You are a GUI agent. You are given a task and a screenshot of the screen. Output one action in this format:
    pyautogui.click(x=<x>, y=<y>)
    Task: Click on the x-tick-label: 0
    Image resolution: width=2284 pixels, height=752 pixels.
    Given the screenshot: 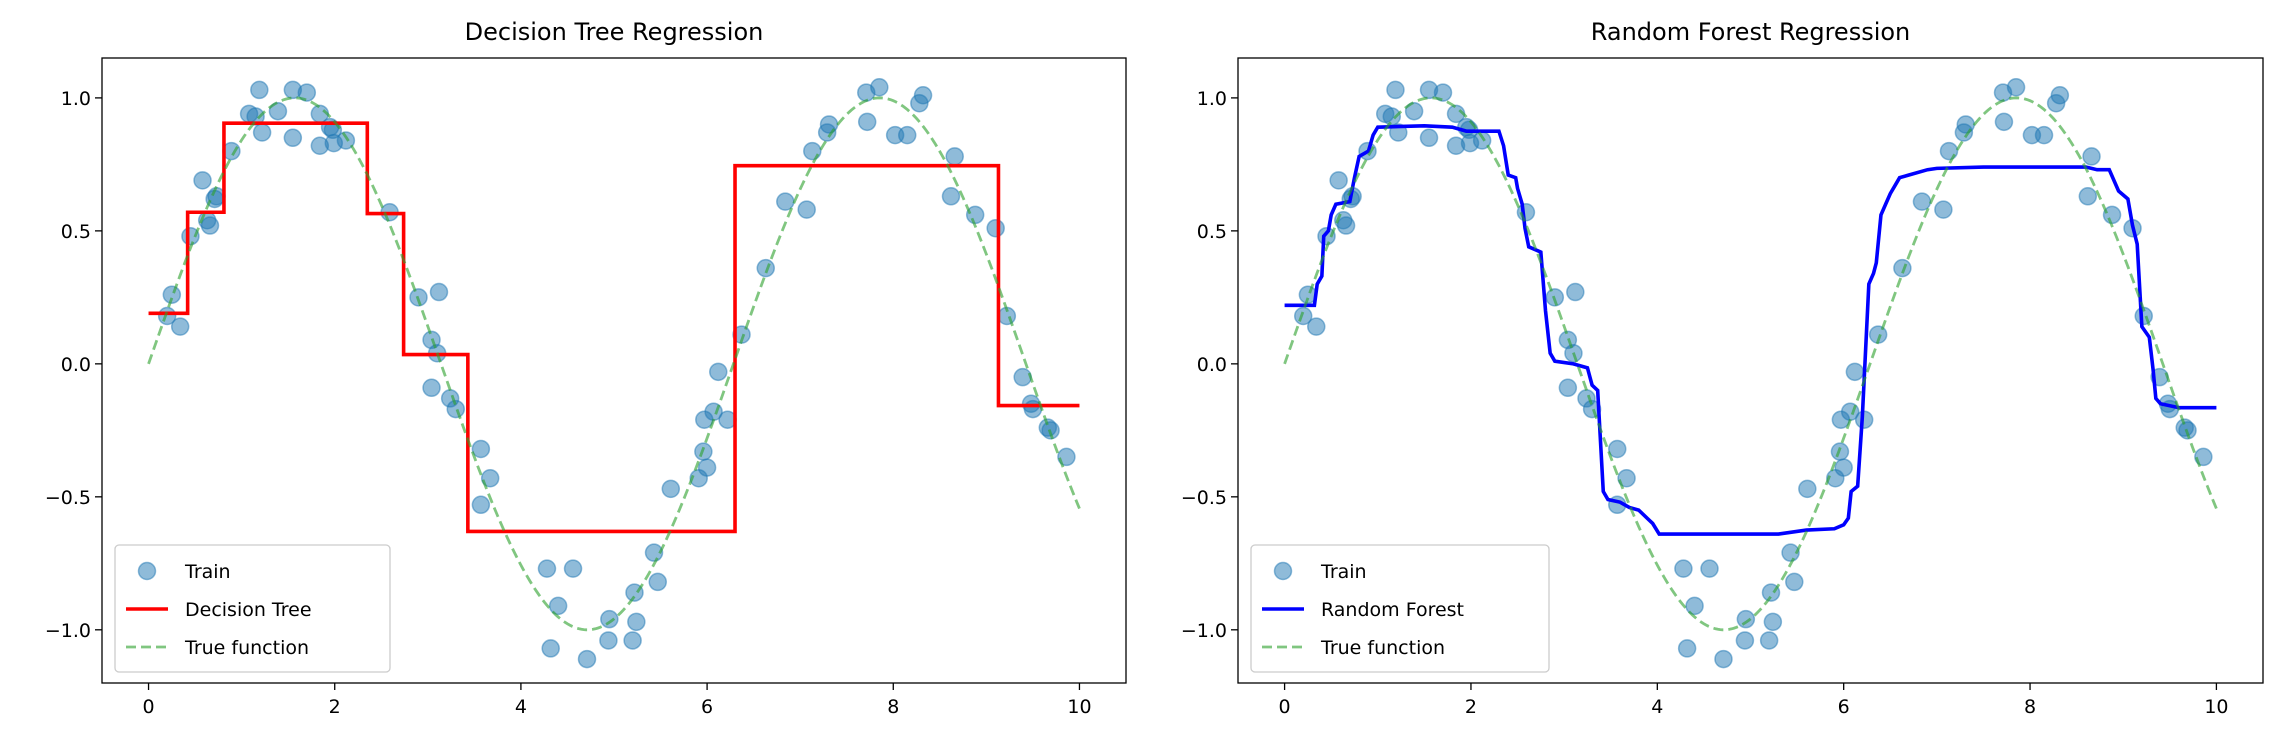 What is the action you would take?
    pyautogui.click(x=1285, y=707)
    